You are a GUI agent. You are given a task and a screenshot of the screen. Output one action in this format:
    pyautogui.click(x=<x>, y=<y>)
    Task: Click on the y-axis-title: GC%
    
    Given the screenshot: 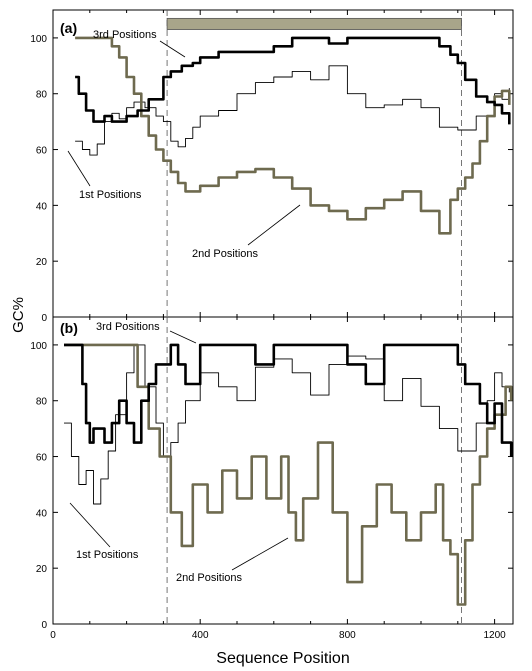 What is the action you would take?
    pyautogui.click(x=18, y=315)
    